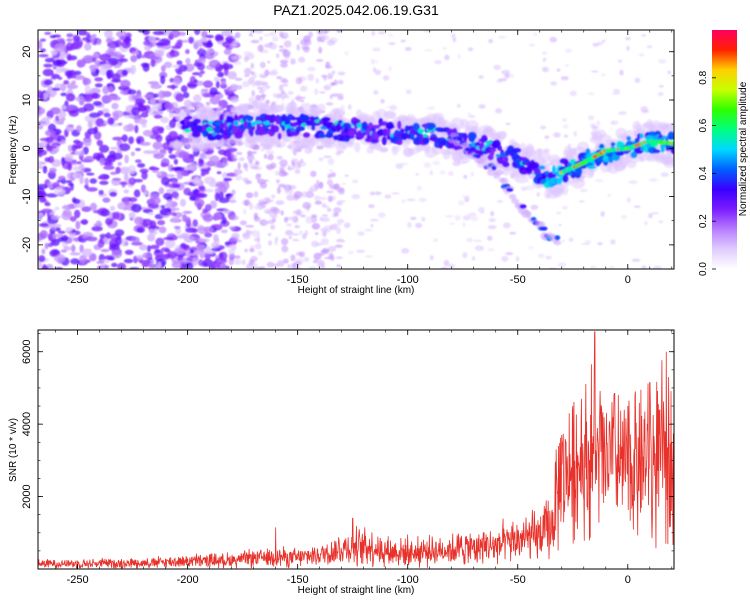 This screenshot has width=750, height=600. Describe the element at coordinates (356, 10) in the screenshot. I see `figure-title: PAZ1.2025.042.06.19.G31` at that location.